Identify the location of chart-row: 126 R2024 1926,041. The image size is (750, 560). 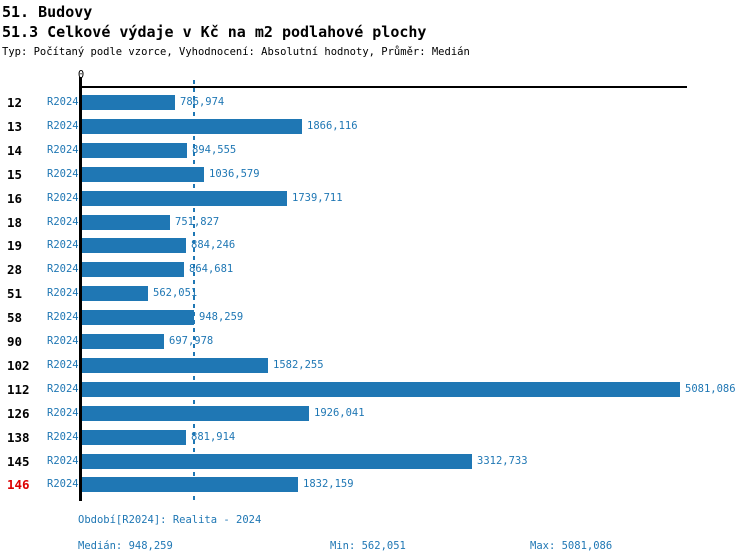
(375, 413).